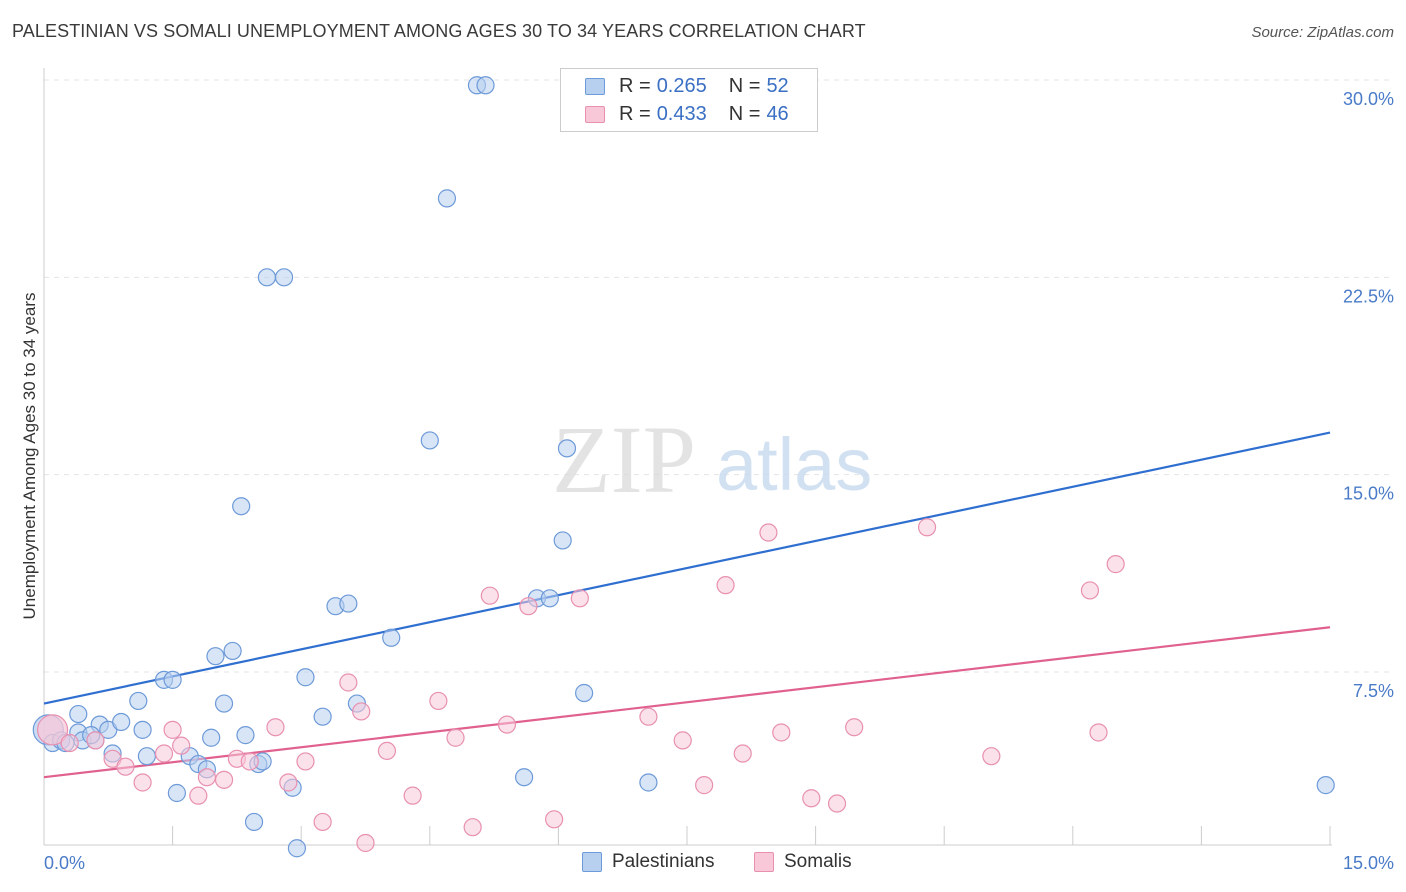  What do you see at coordinates (687, 835) in the screenshot?
I see `x-tick-marks` at bounding box center [687, 835].